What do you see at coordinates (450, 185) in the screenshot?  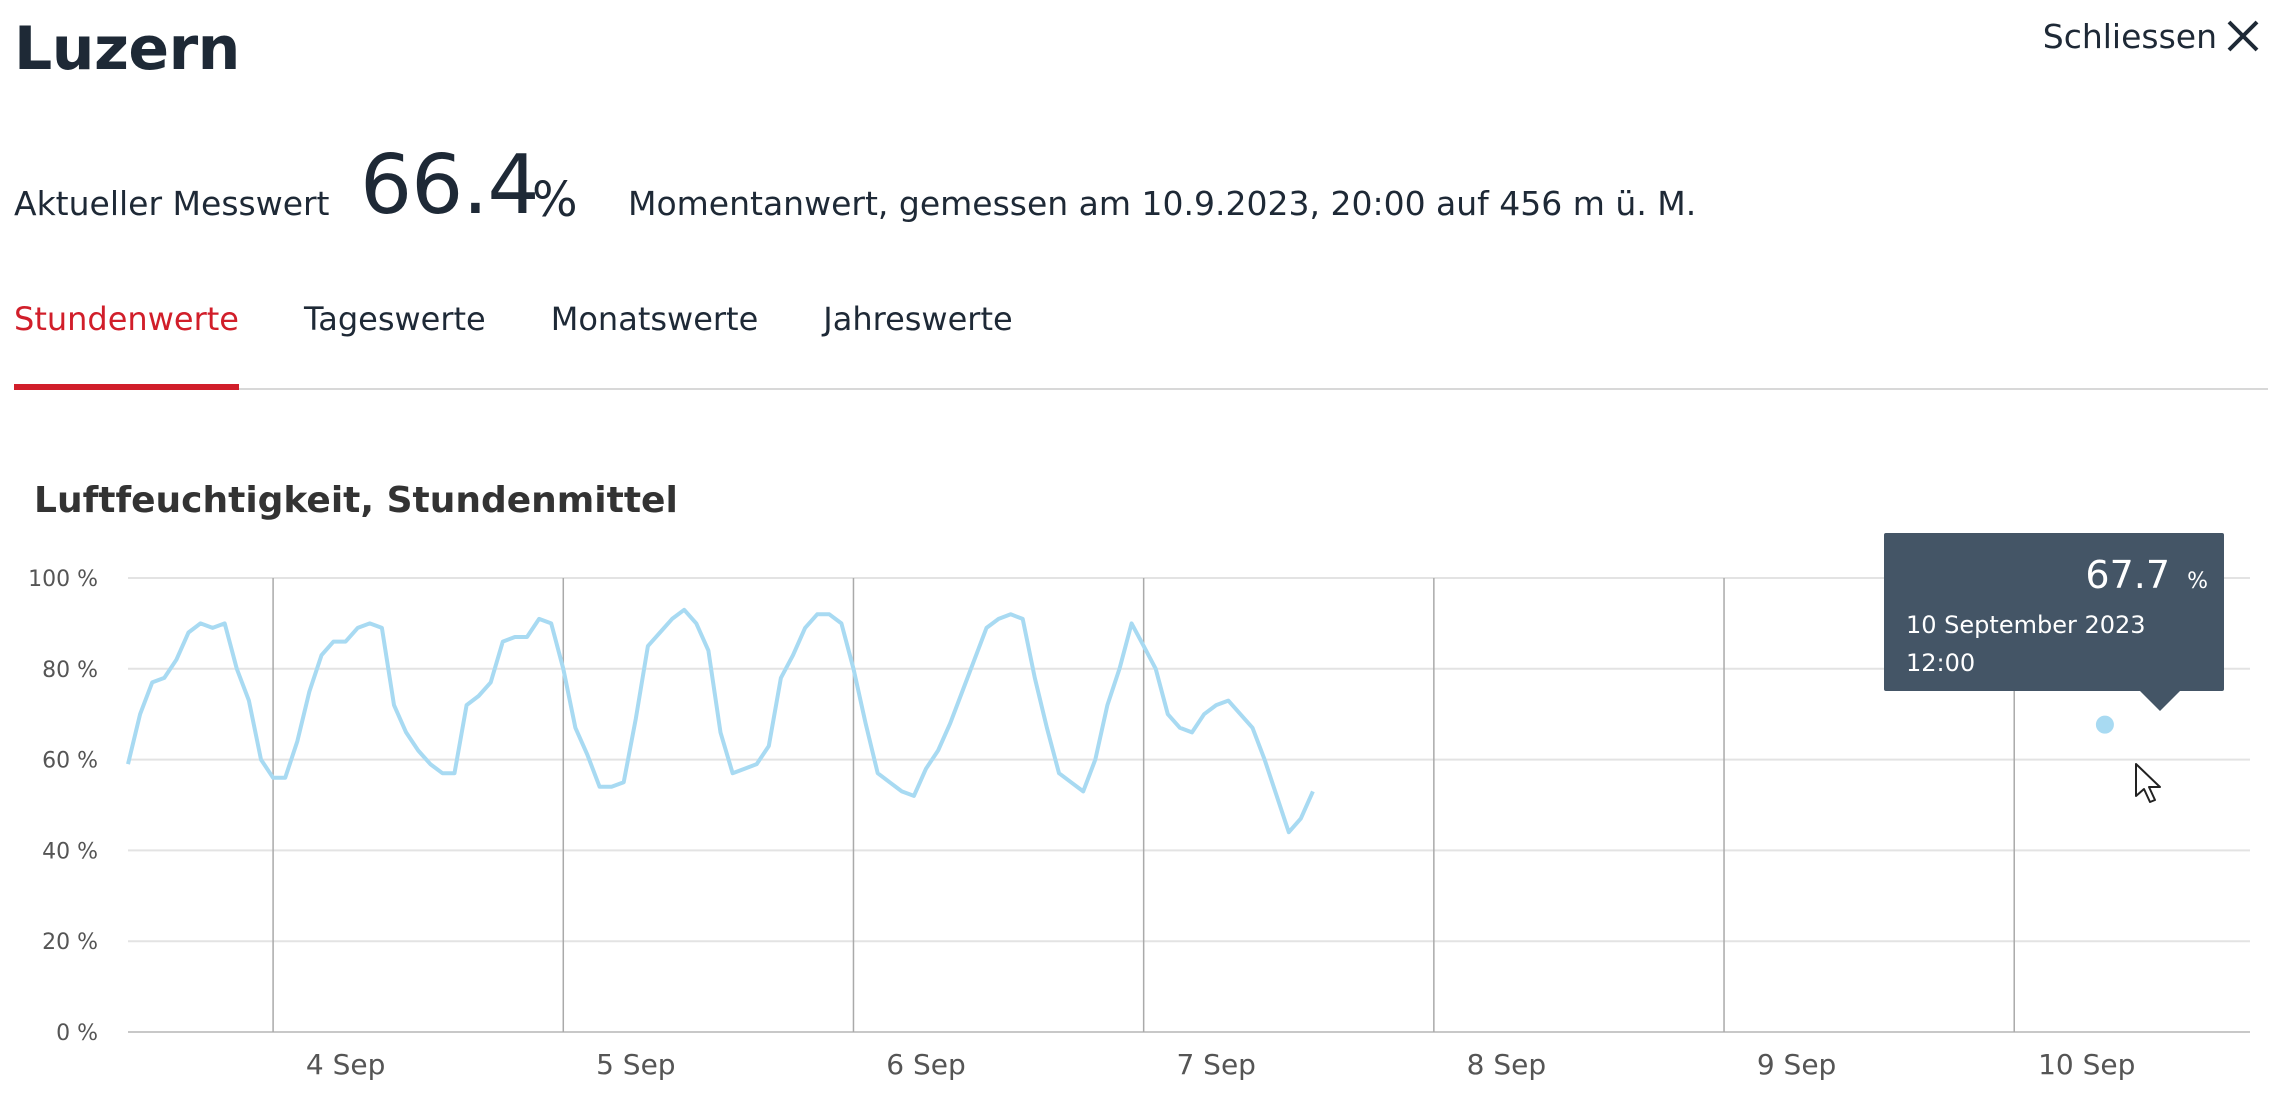 I see `measurement-value: 66.4` at bounding box center [450, 185].